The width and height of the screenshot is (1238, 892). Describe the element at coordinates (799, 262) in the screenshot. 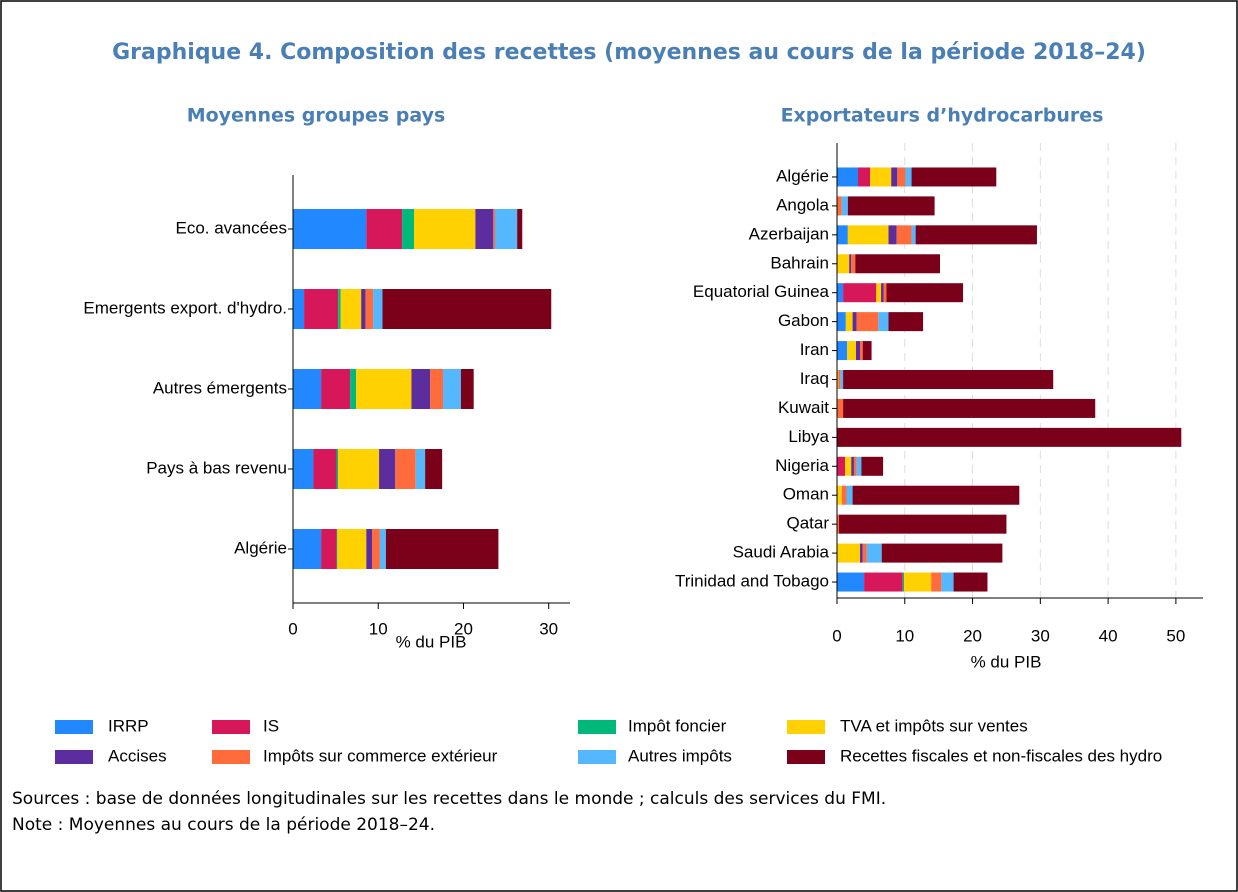

I see `y-tick-label: Bahrain` at that location.